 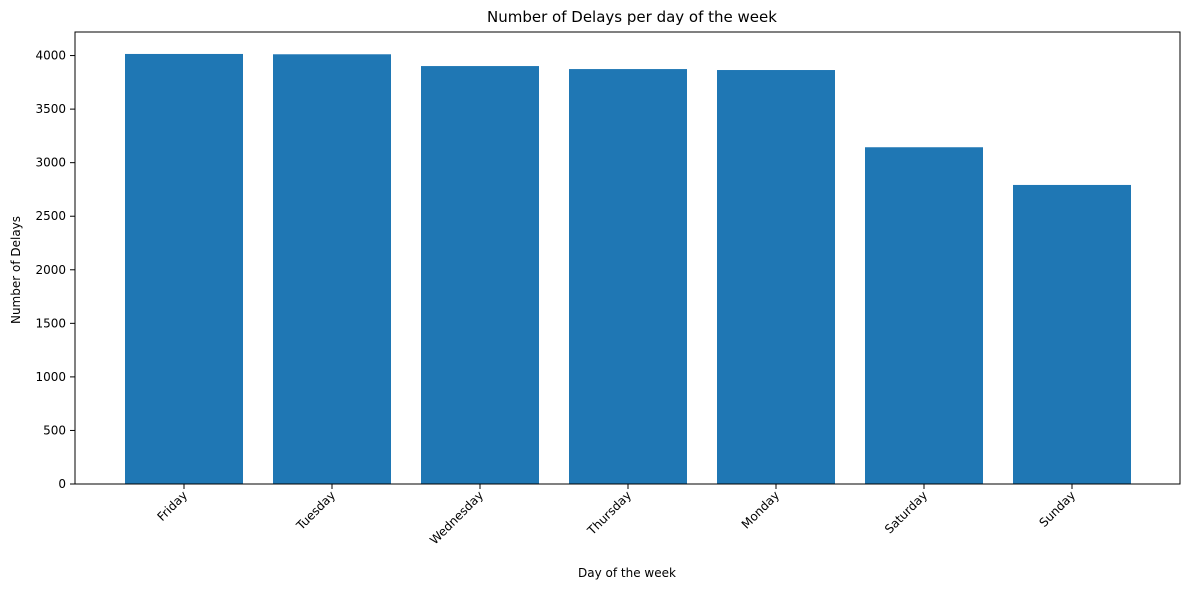 What do you see at coordinates (1072, 334) in the screenshot?
I see `bar-sunday` at bounding box center [1072, 334].